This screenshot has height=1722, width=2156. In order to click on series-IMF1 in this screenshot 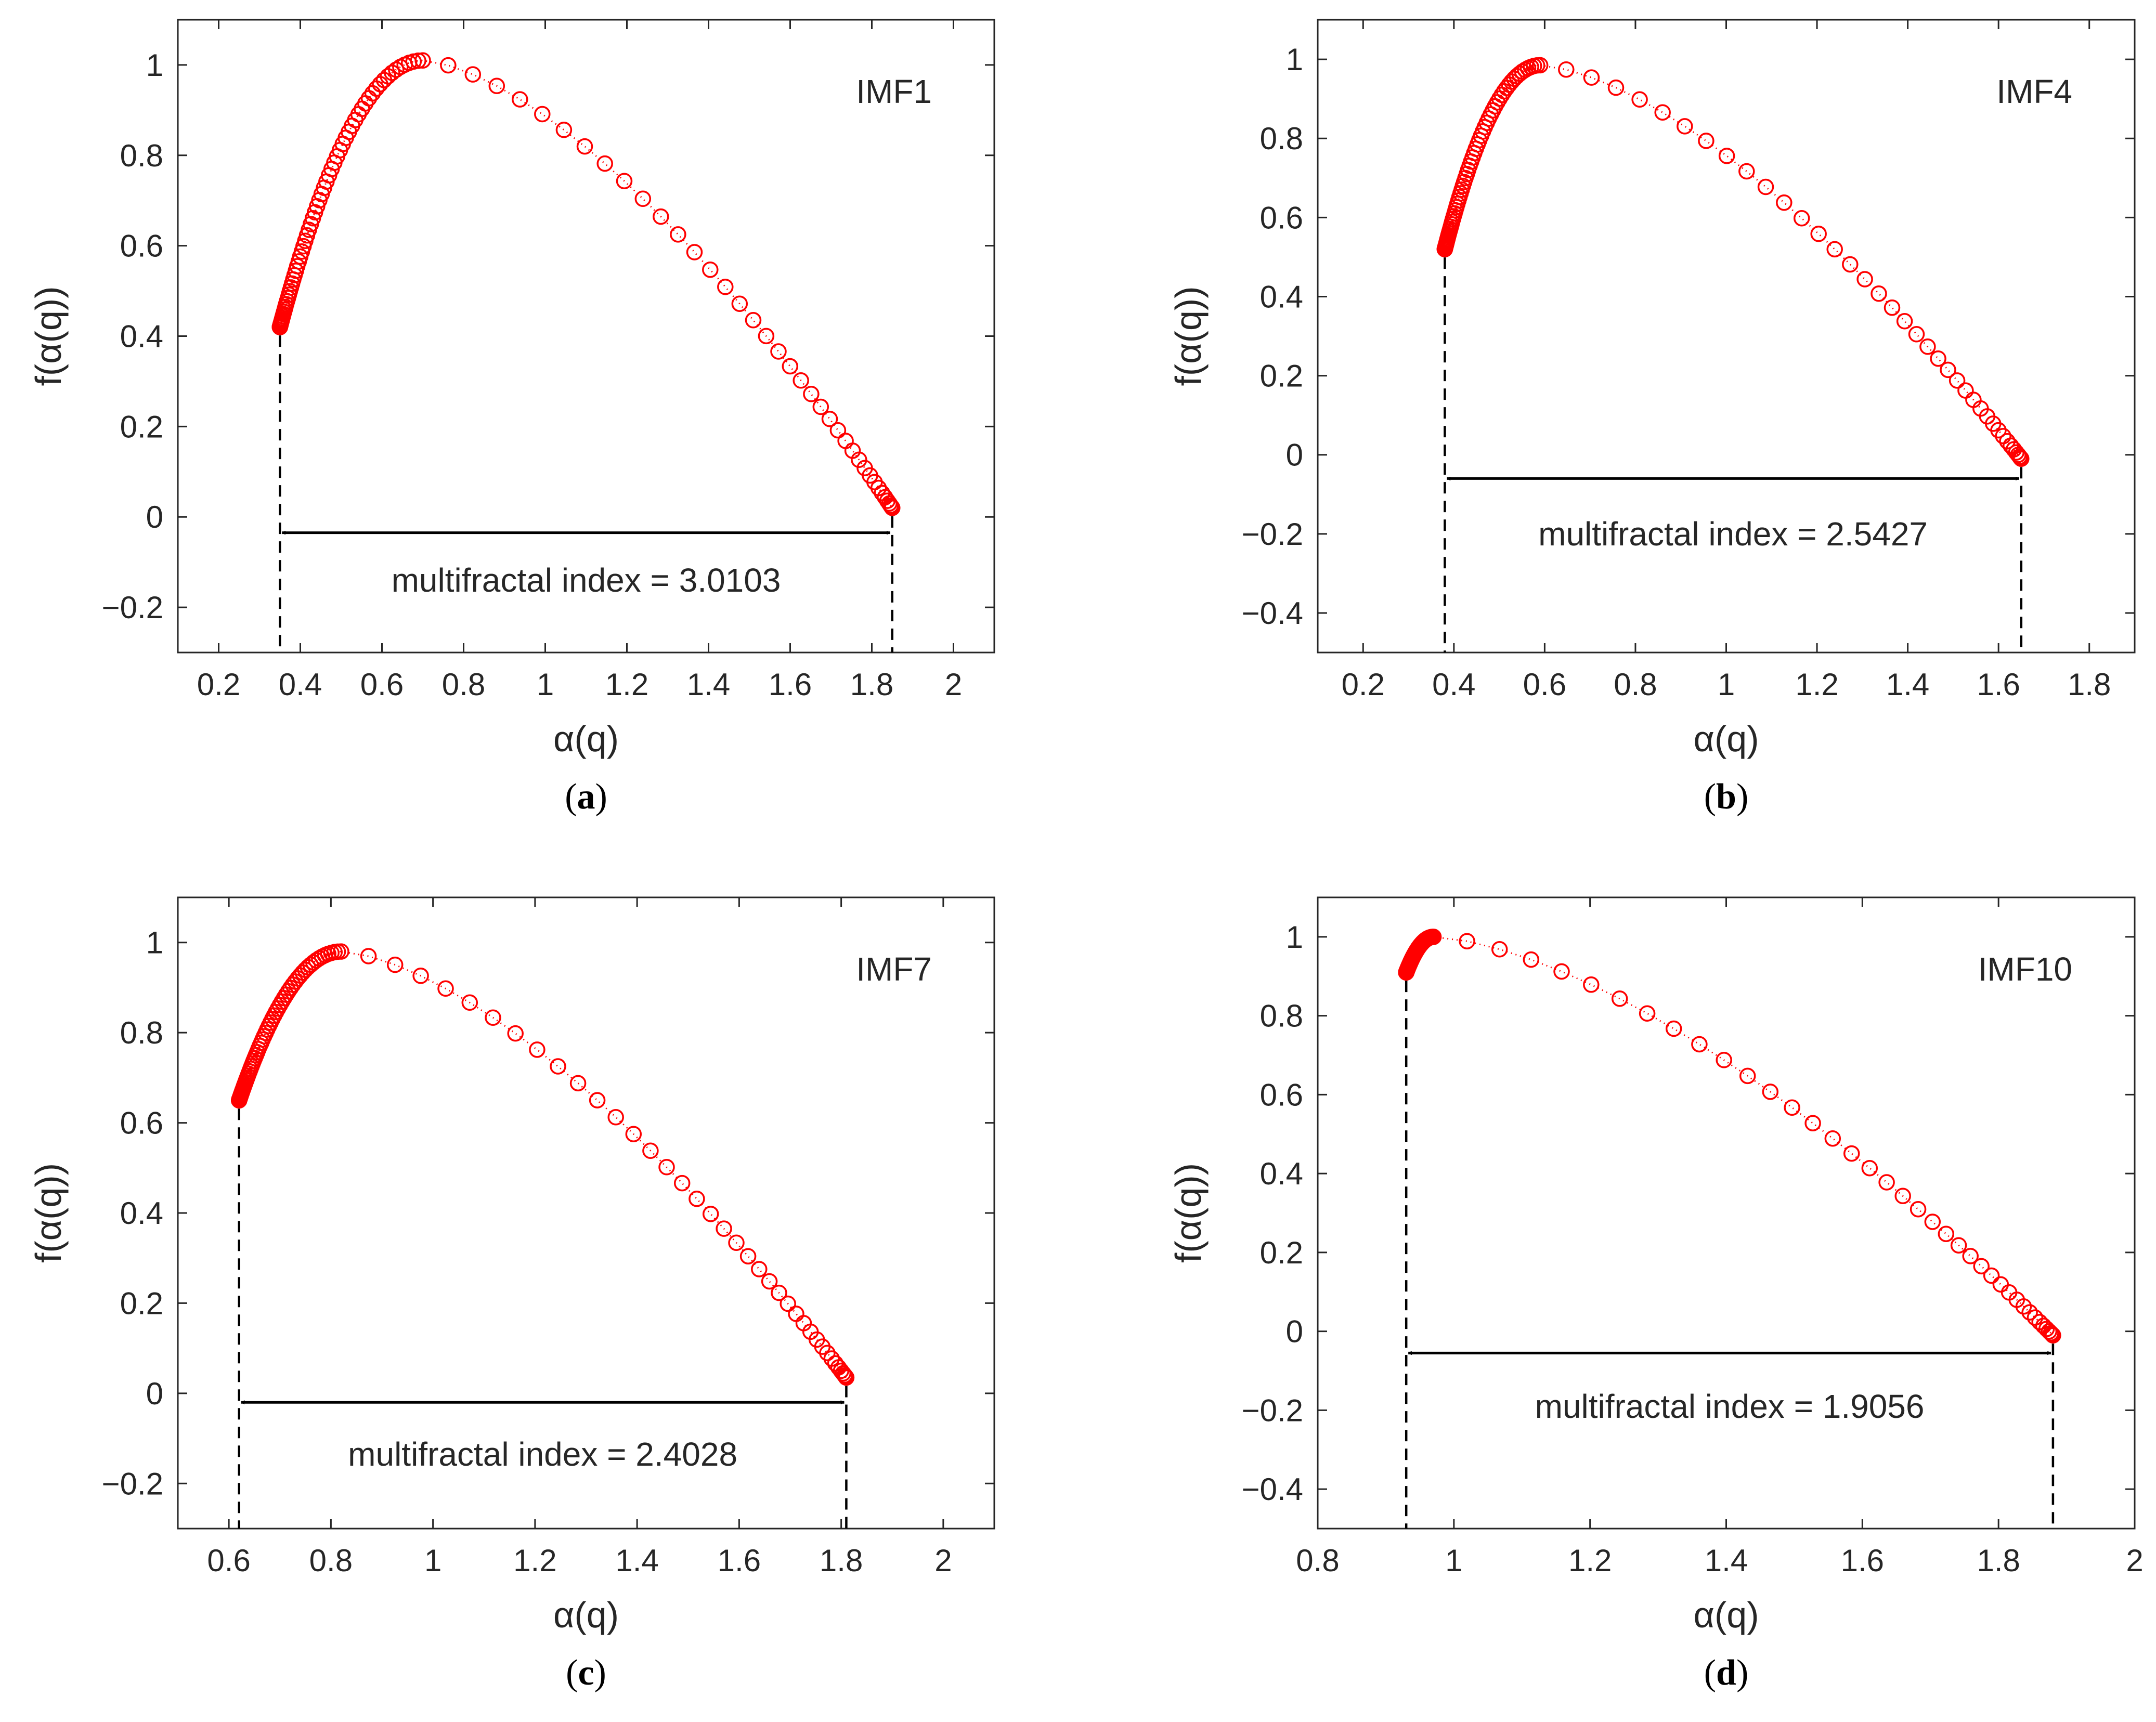, I will do `click(586, 284)`.